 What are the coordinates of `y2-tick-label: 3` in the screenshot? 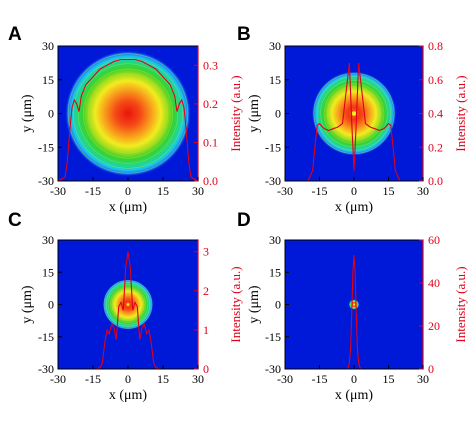 It's located at (206, 252).